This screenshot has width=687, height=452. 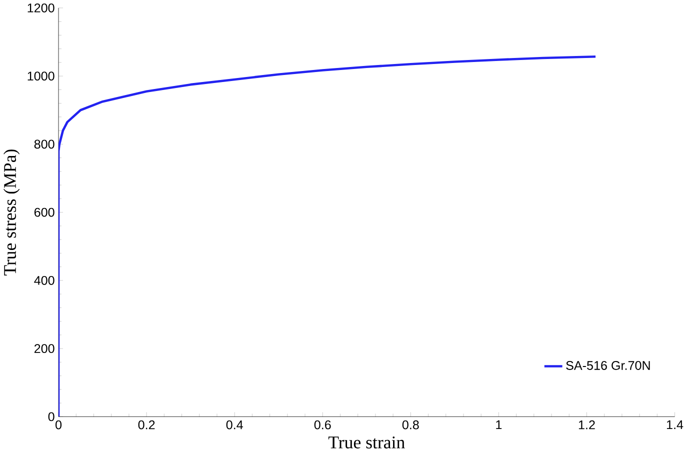 I want to click on x-axis-title: True strain, so click(x=366, y=442).